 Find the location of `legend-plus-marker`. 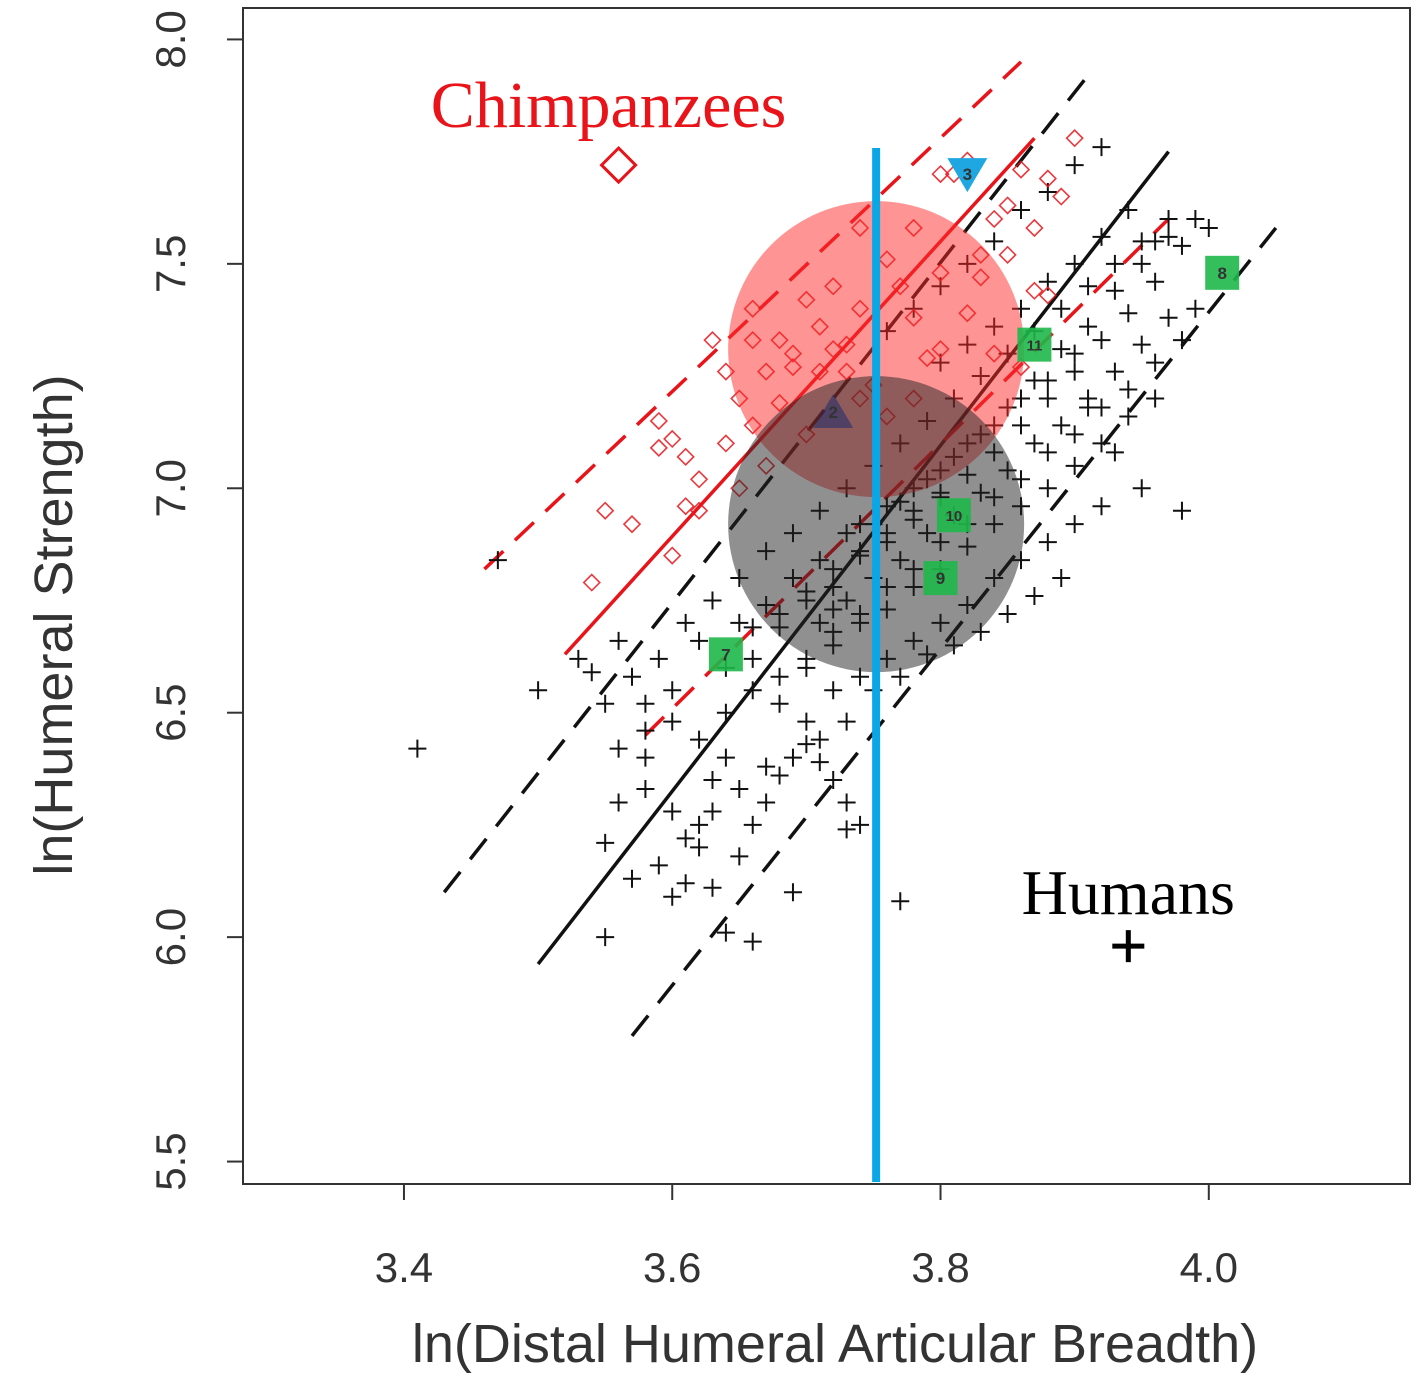

legend-plus-marker is located at coordinates (1128, 946).